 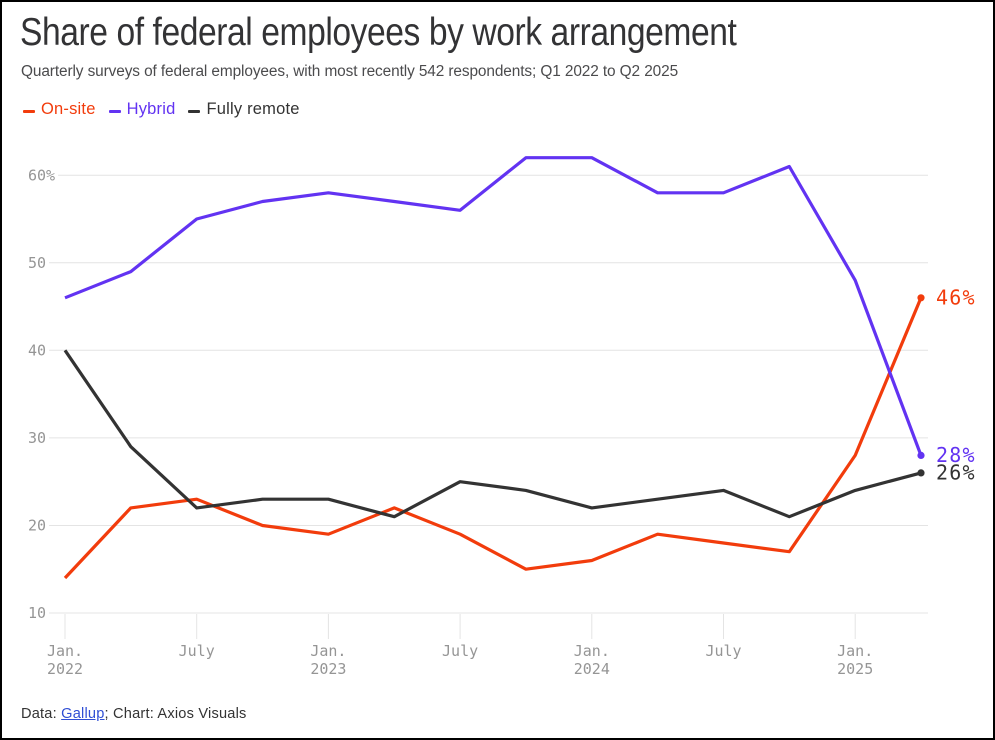 What do you see at coordinates (37, 613) in the screenshot?
I see `y-axis-label: 10` at bounding box center [37, 613].